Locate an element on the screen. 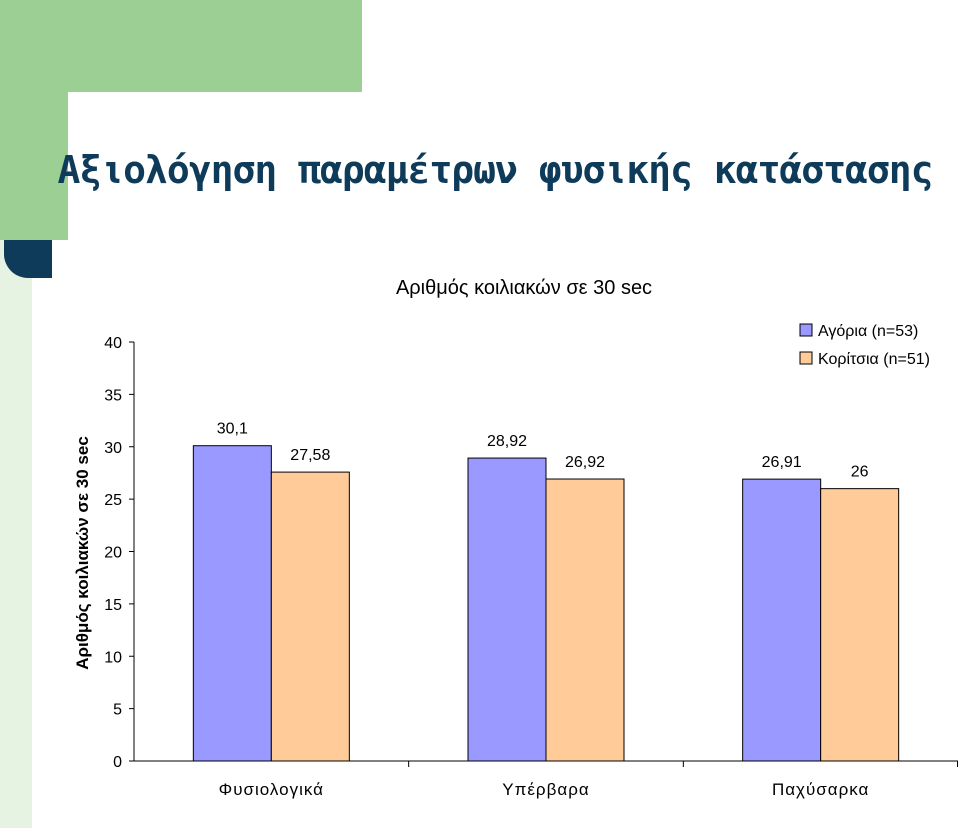 Image resolution: width=960 pixels, height=828 pixels. y-tick-label: 15 is located at coordinates (113, 605).